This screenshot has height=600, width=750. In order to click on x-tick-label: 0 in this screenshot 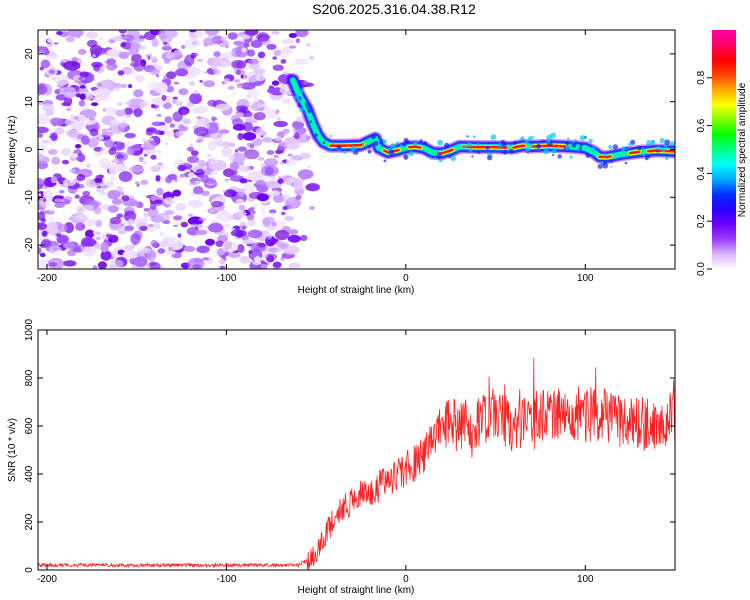, I will do `click(406, 579)`.